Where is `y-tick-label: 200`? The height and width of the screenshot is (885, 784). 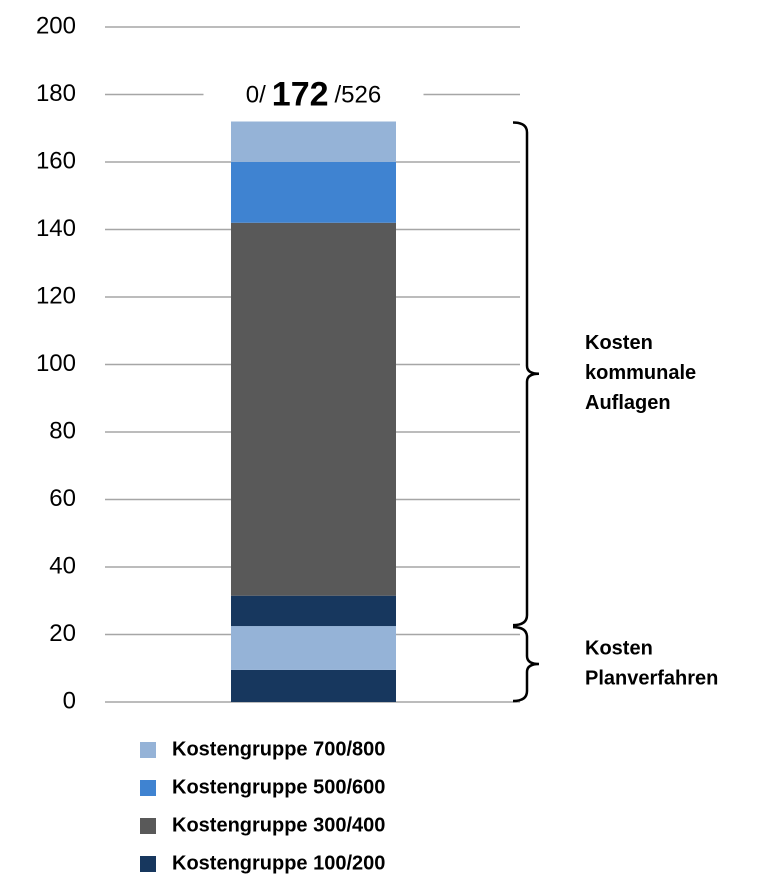
y-tick-label: 200 is located at coordinates (56, 25).